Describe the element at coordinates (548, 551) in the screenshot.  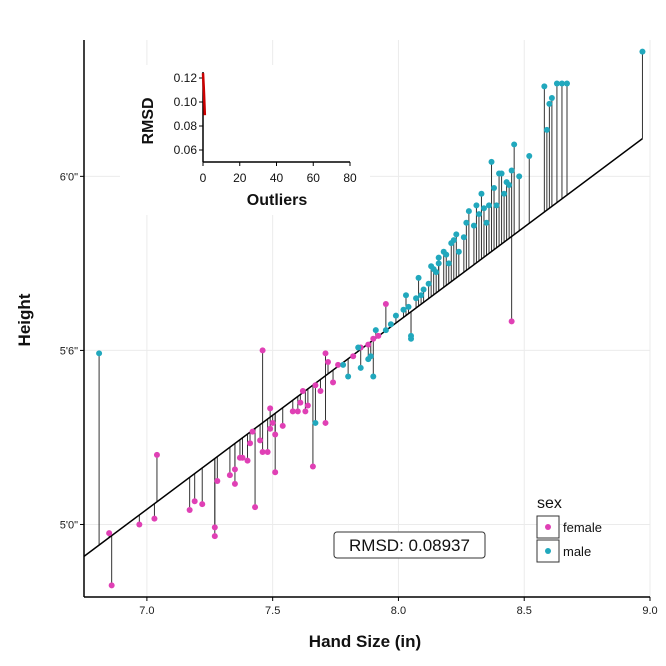
I see `legend-swatch-male` at that location.